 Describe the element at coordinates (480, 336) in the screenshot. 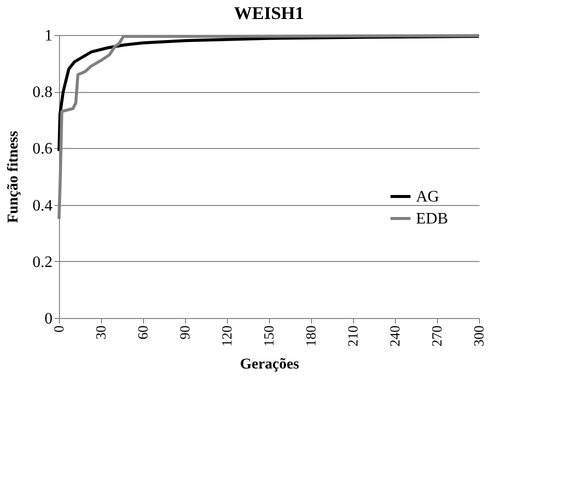

I see `x-tick-label: 300` at that location.